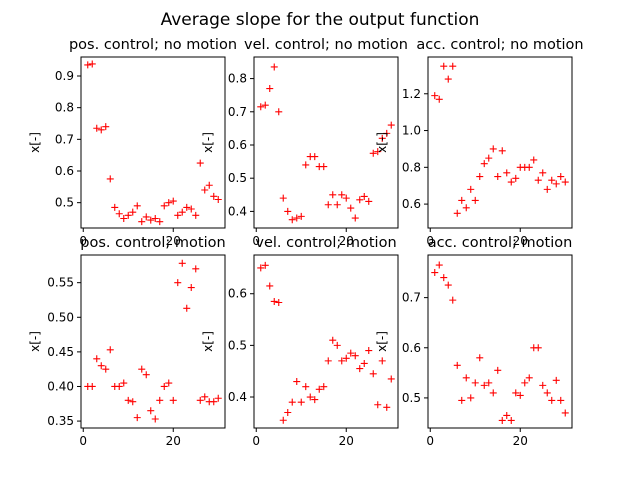  Describe the element at coordinates (411, 131) in the screenshot. I see `y-tick-label: 1.0` at that location.